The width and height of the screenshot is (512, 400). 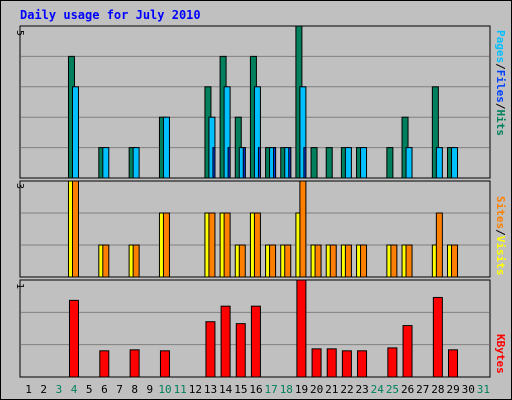 I want to click on x-tick-label: 26, so click(x=407, y=389).